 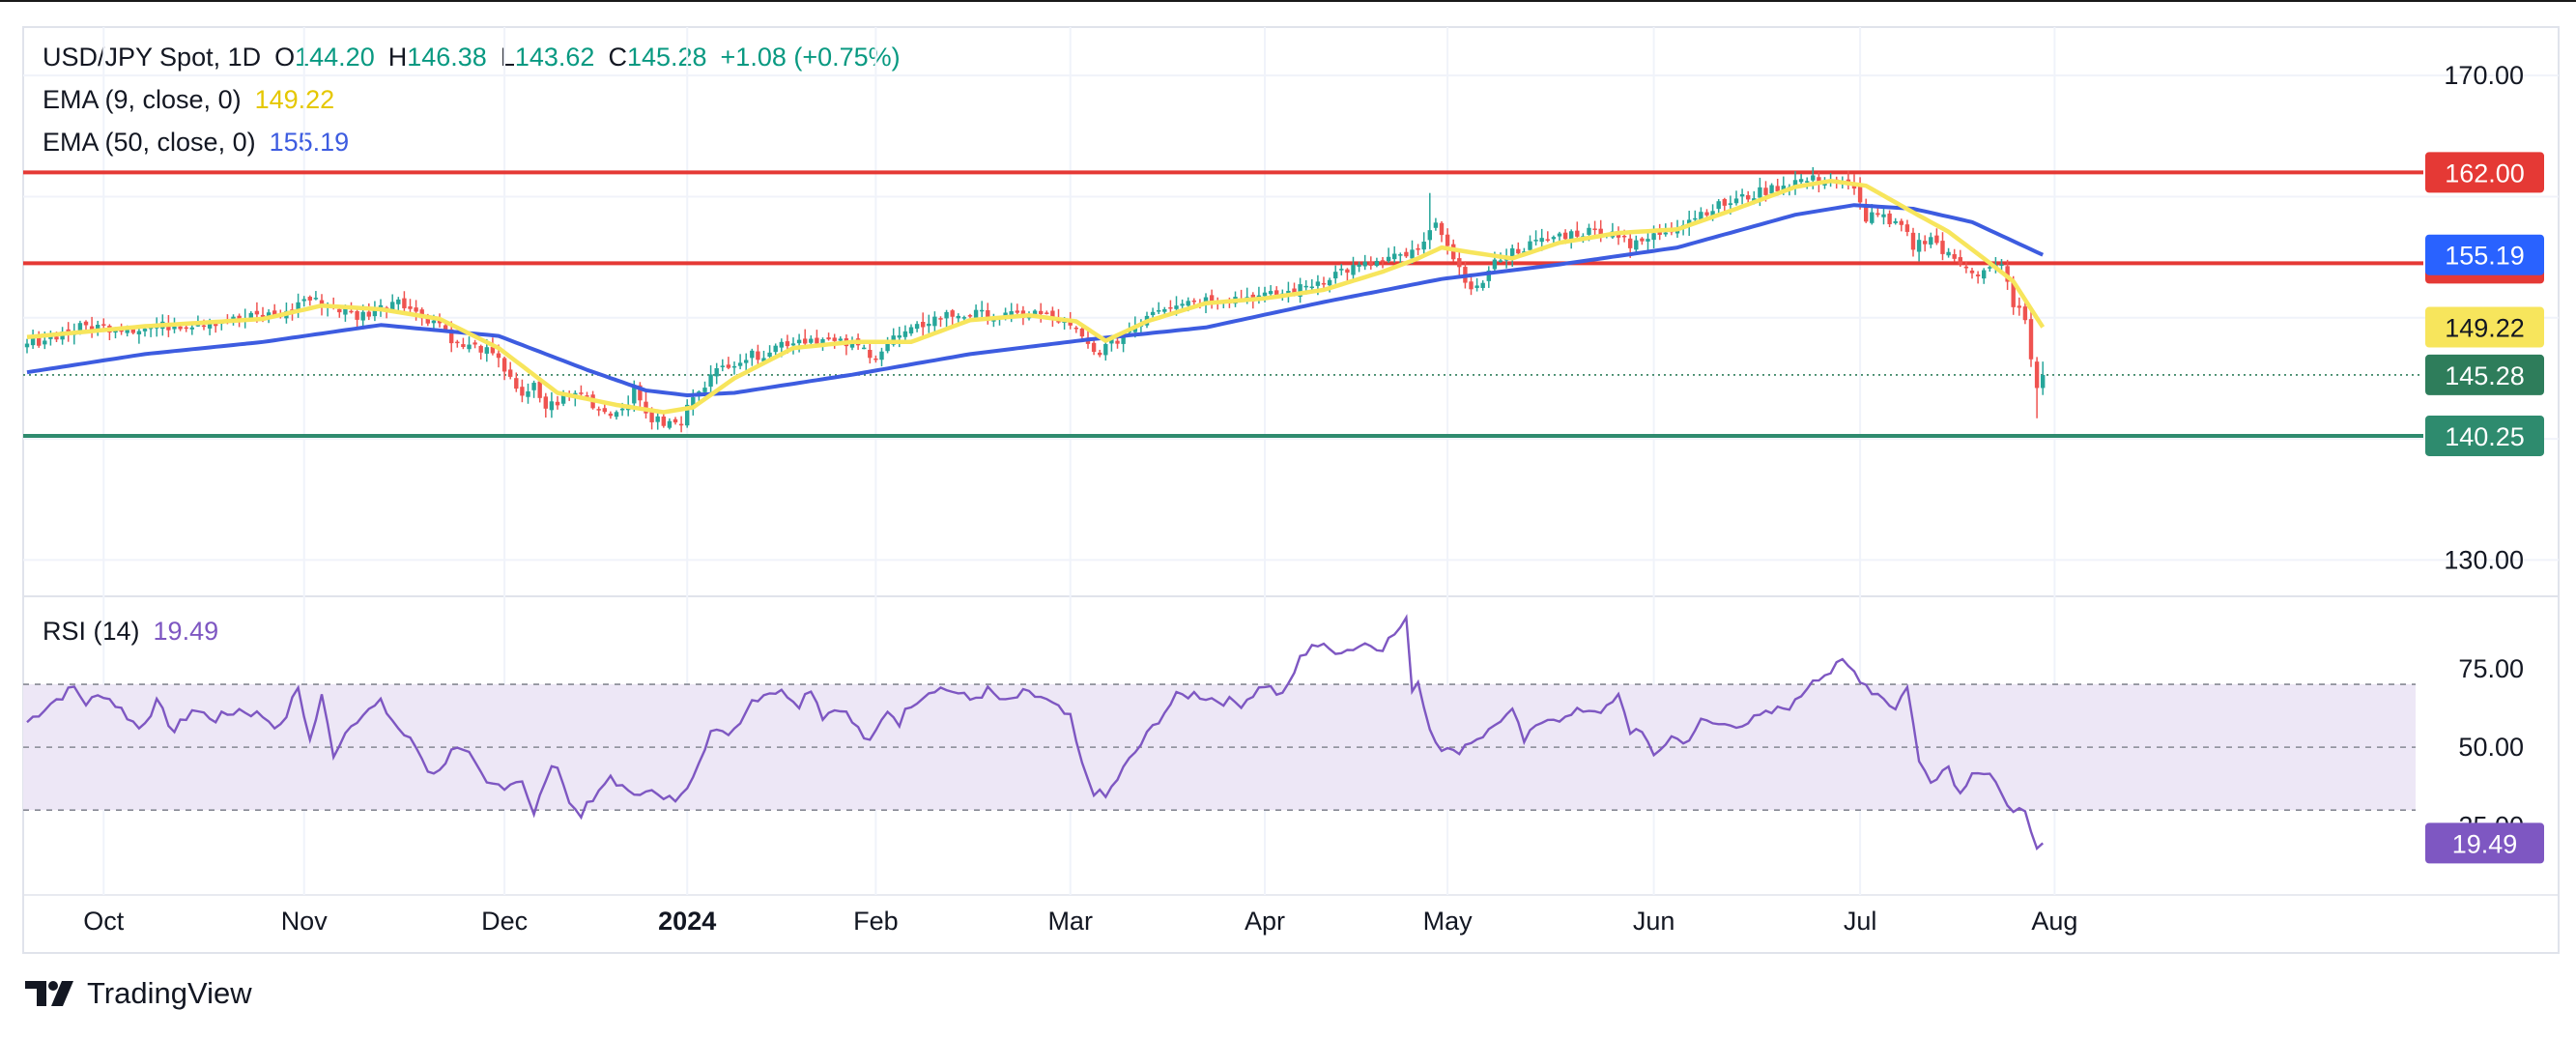 I want to click on tradingview-logo: TradingView, so click(x=139, y=994).